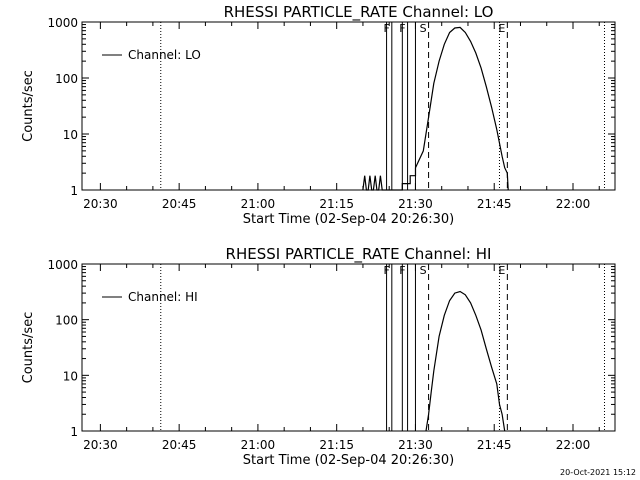  What do you see at coordinates (359, 254) in the screenshot?
I see `chart-title: RHESSI PARTICLE_RATE Channel: HI` at bounding box center [359, 254].